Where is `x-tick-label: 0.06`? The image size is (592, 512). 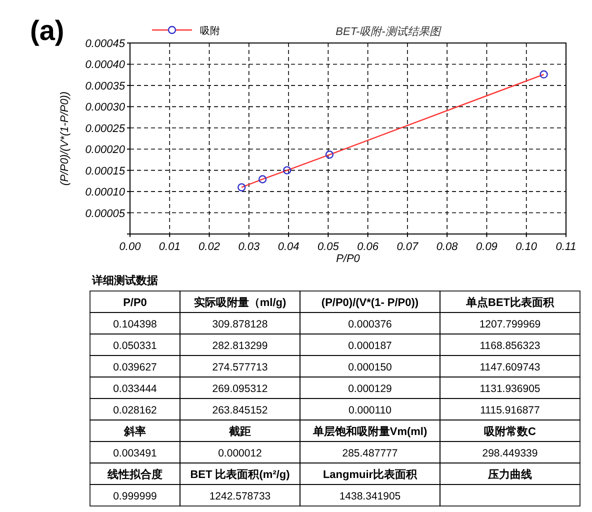
x-tick-label: 0.06 is located at coordinates (368, 247).